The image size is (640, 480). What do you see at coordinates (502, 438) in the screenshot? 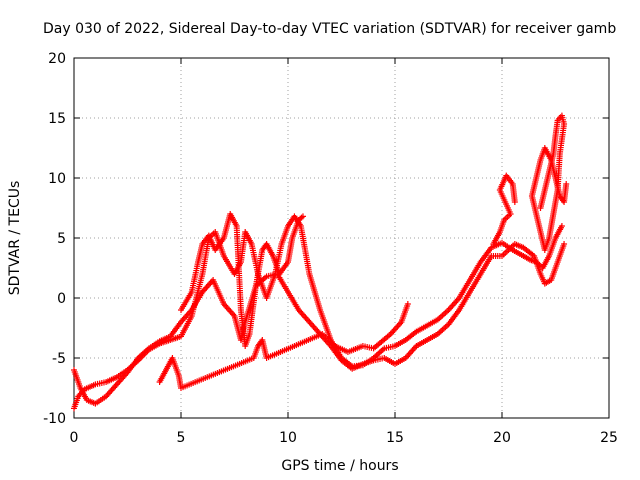
I see `x-tick-label: 20` at bounding box center [502, 438].